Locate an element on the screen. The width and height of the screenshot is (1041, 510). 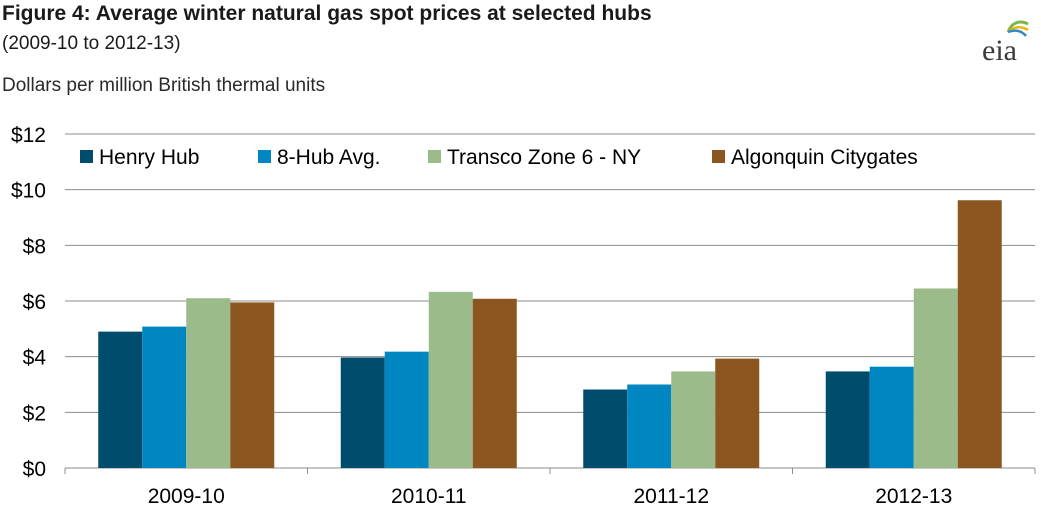
x-tick-label: 2010-11 is located at coordinates (429, 496).